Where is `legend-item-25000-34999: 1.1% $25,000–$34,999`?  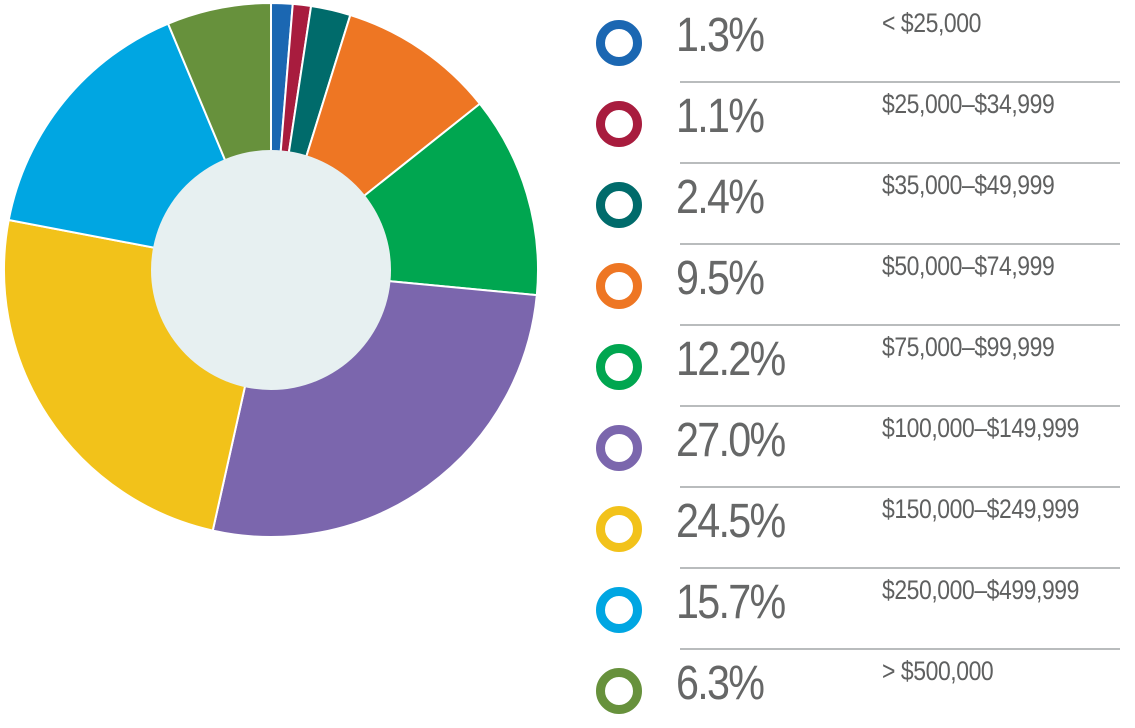
legend-item-25000-34999: 1.1% $25,000–$34,999 is located at coordinates (860, 121).